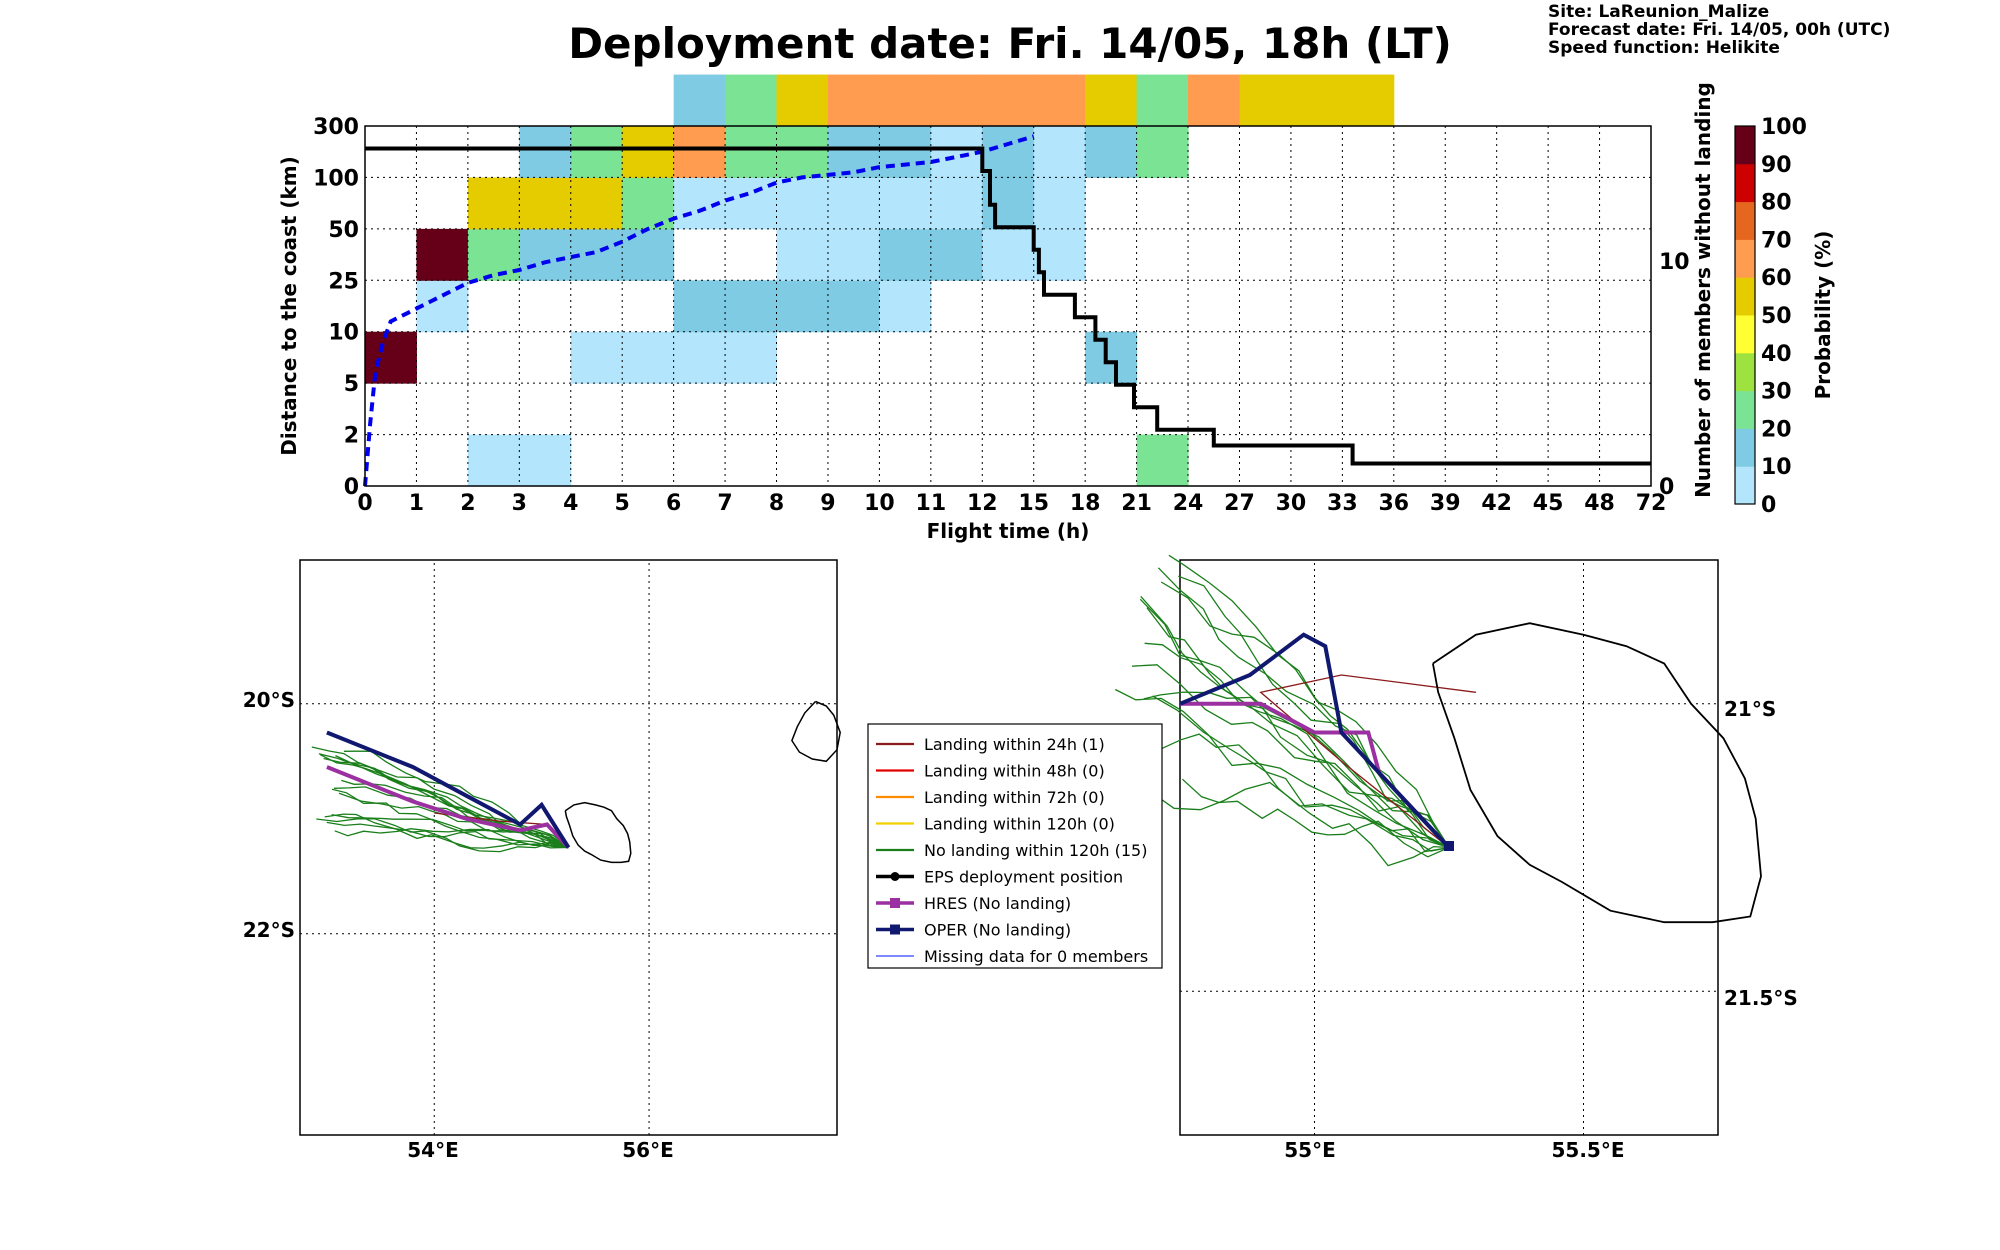 The image size is (2000, 1250). Describe the element at coordinates (673, 503) in the screenshot. I see `x-tick-label: 6` at that location.